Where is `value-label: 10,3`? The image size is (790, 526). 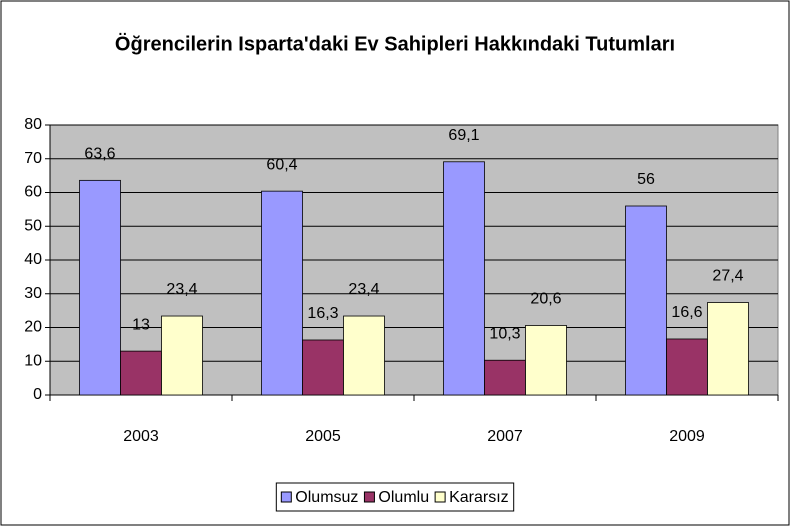
value-label: 10,3 is located at coordinates (504, 333).